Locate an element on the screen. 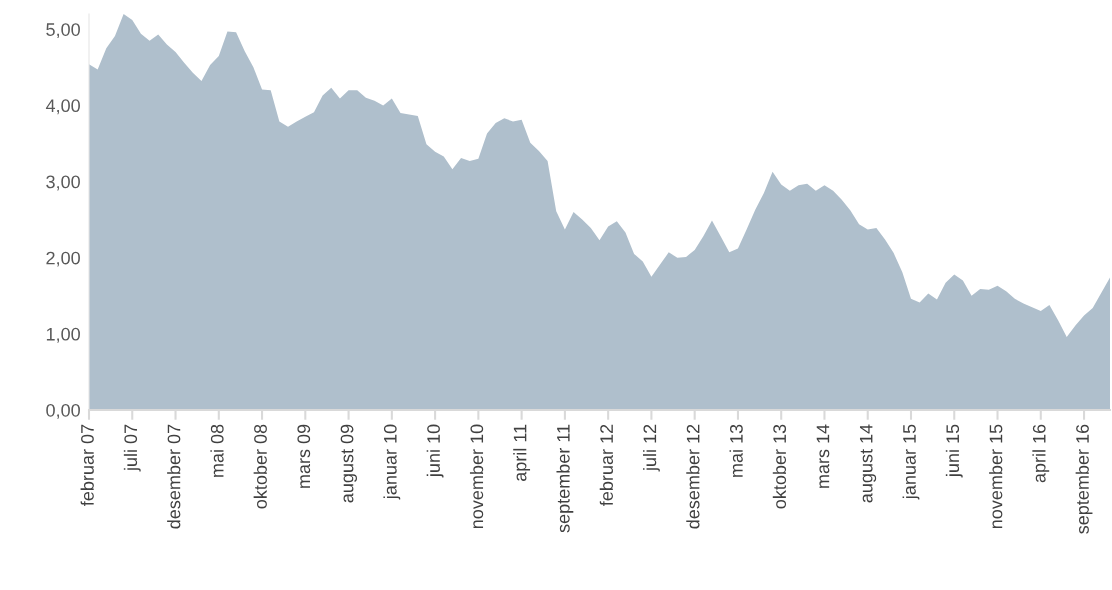  x-tick-label: februar 12 is located at coordinates (606, 465).